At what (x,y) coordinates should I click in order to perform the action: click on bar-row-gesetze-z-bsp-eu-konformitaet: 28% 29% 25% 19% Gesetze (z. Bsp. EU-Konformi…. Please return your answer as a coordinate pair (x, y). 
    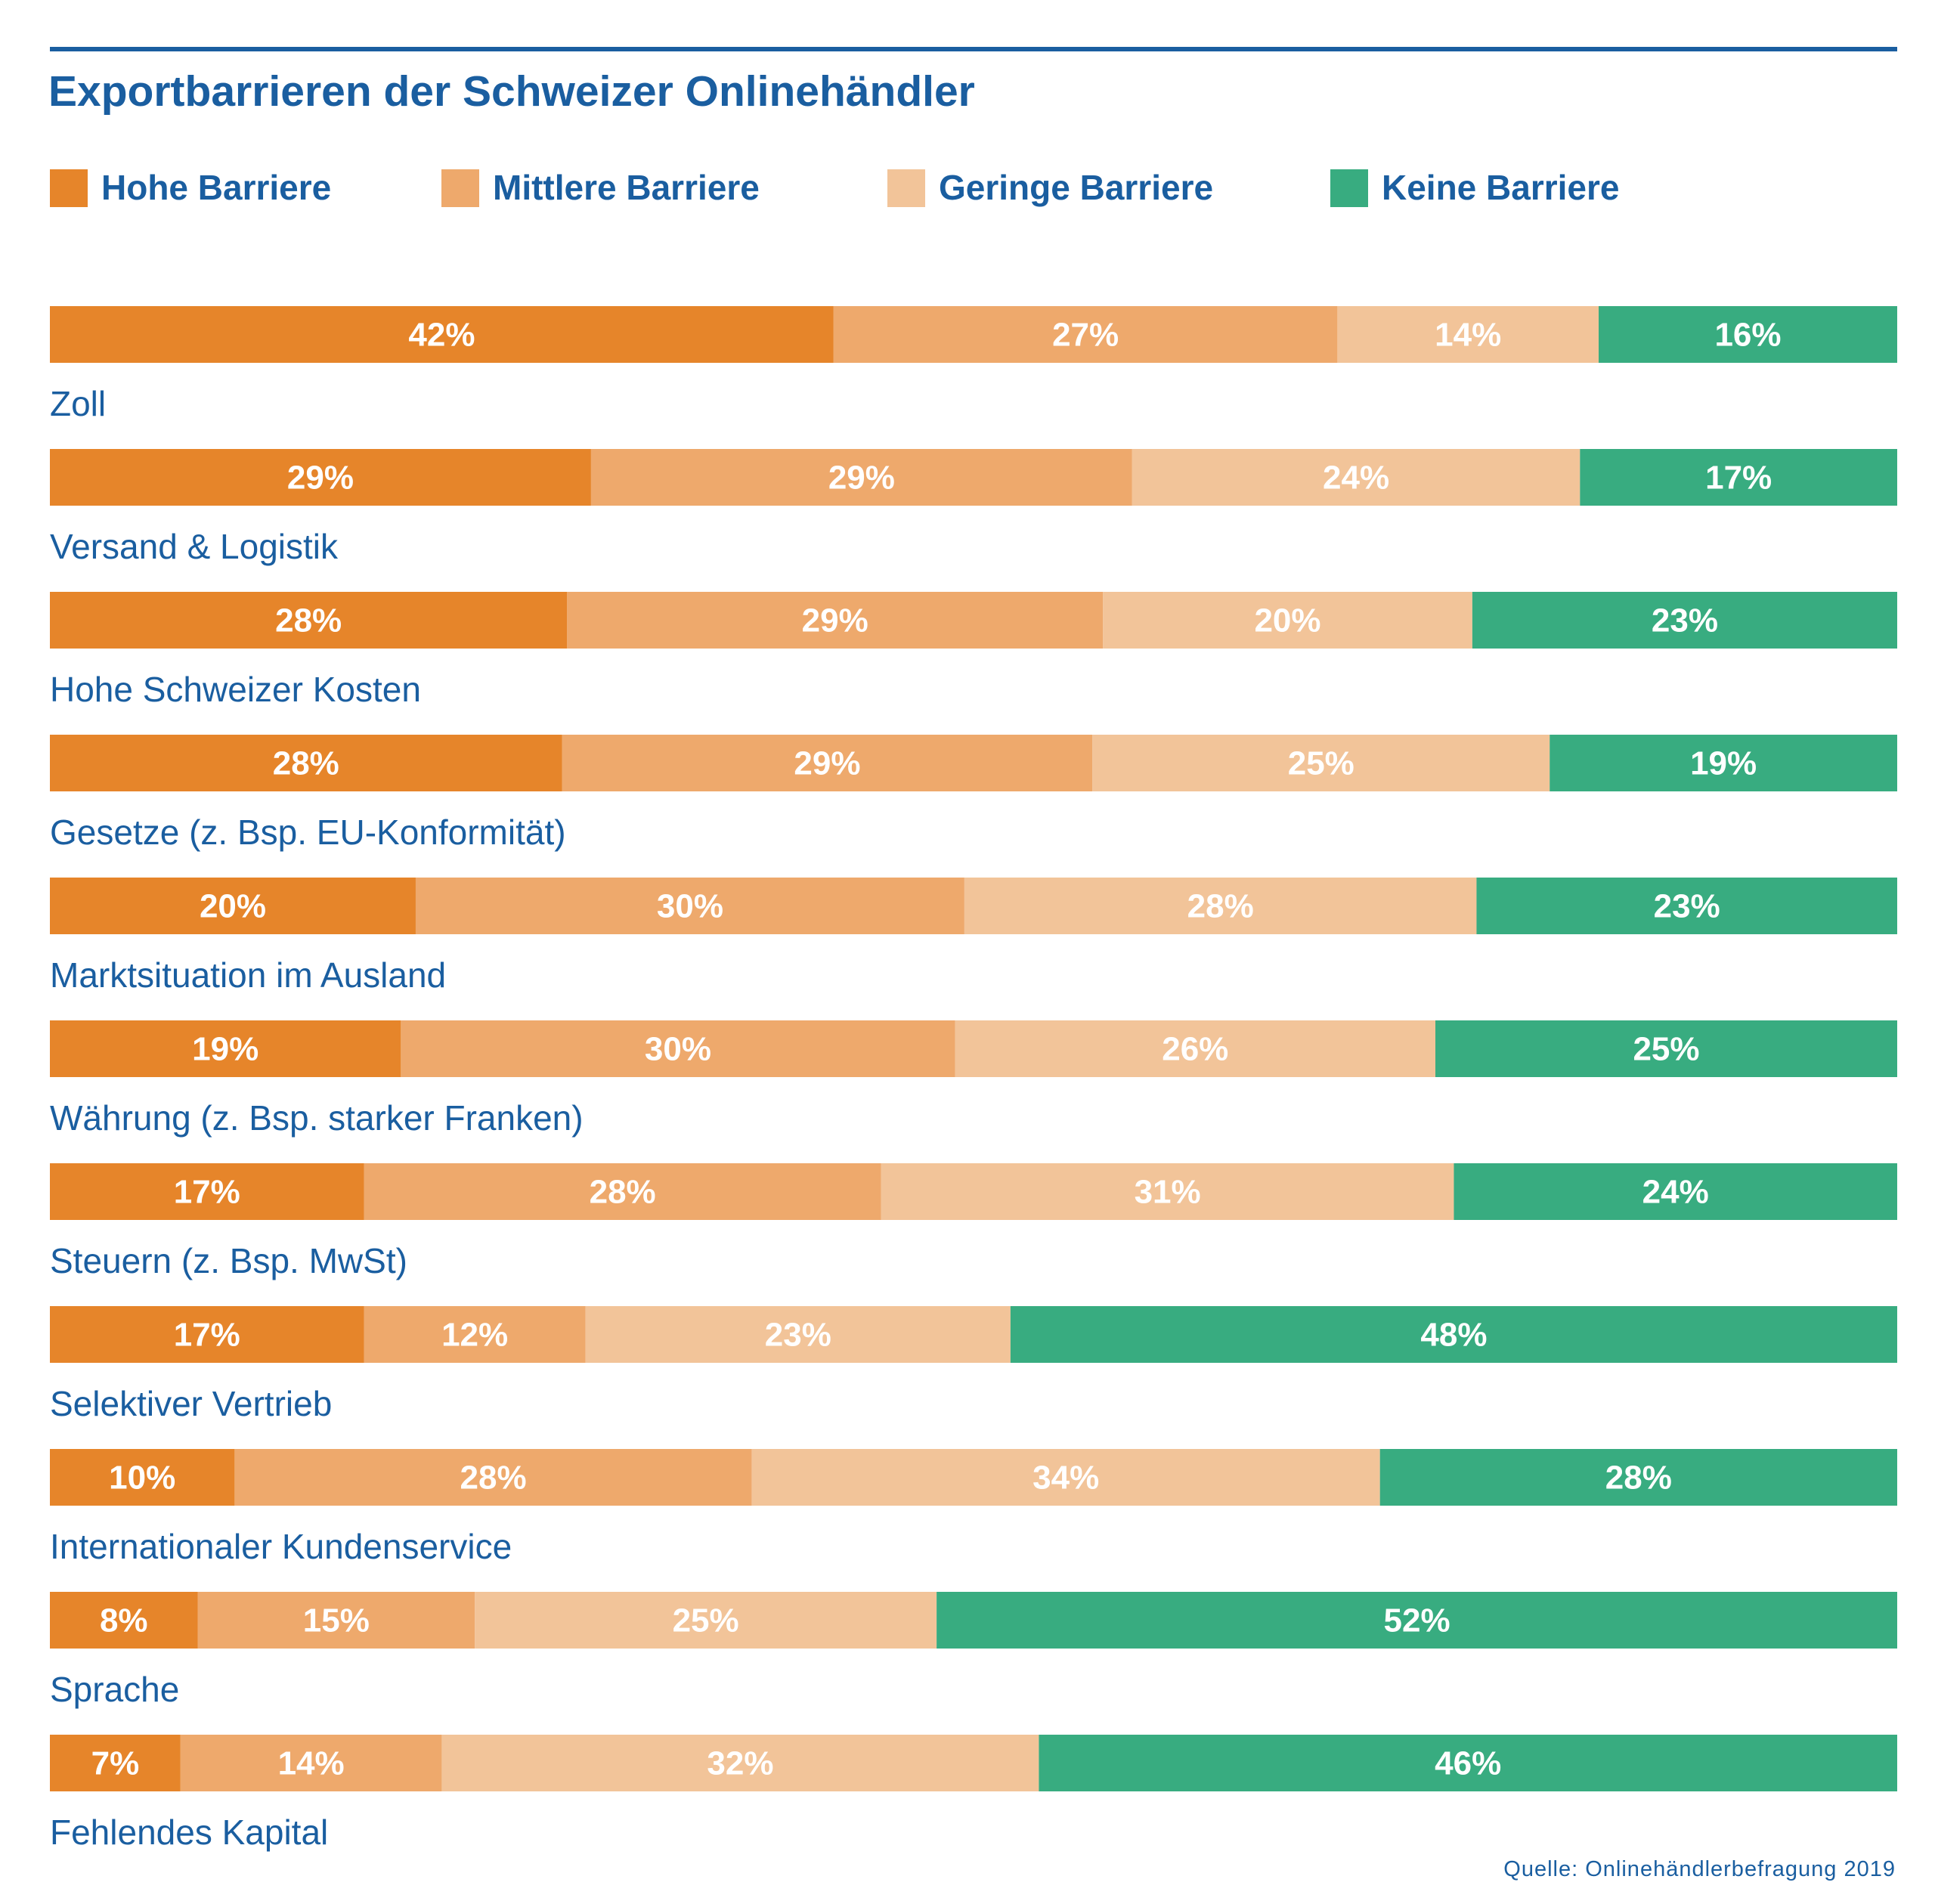
    Looking at the image, I should click on (973, 793).